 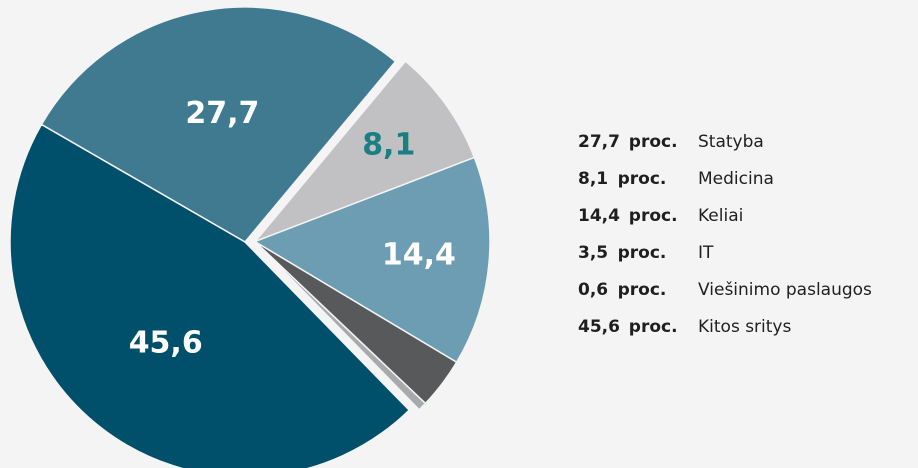 What do you see at coordinates (720, 216) in the screenshot?
I see `legend-name: Keliai` at bounding box center [720, 216].